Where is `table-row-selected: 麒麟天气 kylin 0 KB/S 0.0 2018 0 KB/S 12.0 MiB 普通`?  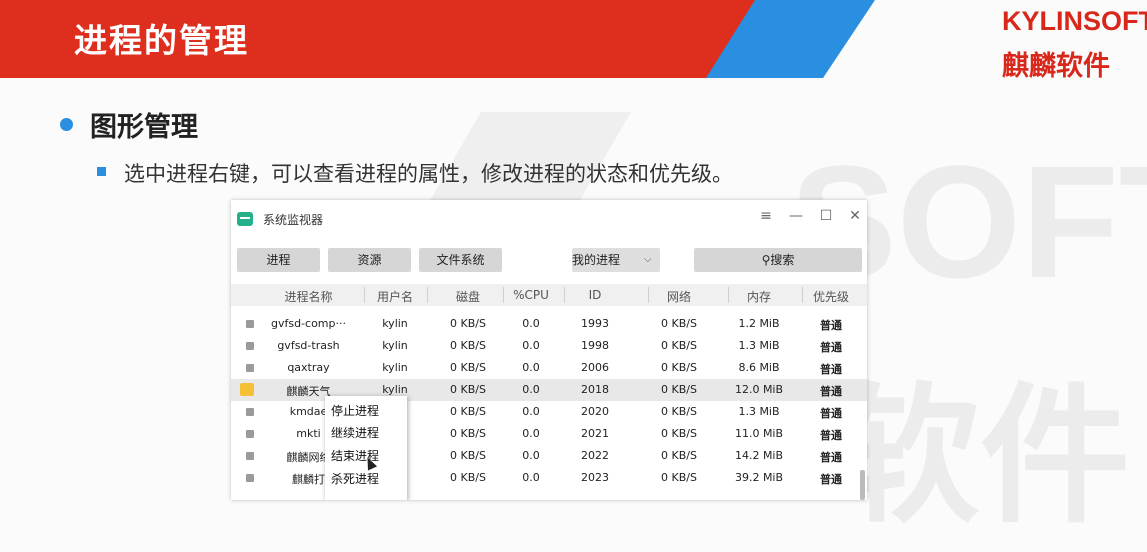
table-row-selected: 麒麟天气 kylin 0 KB/S 0.0 2018 0 KB/S 12.0 MiB 普通 is located at coordinates (549, 390).